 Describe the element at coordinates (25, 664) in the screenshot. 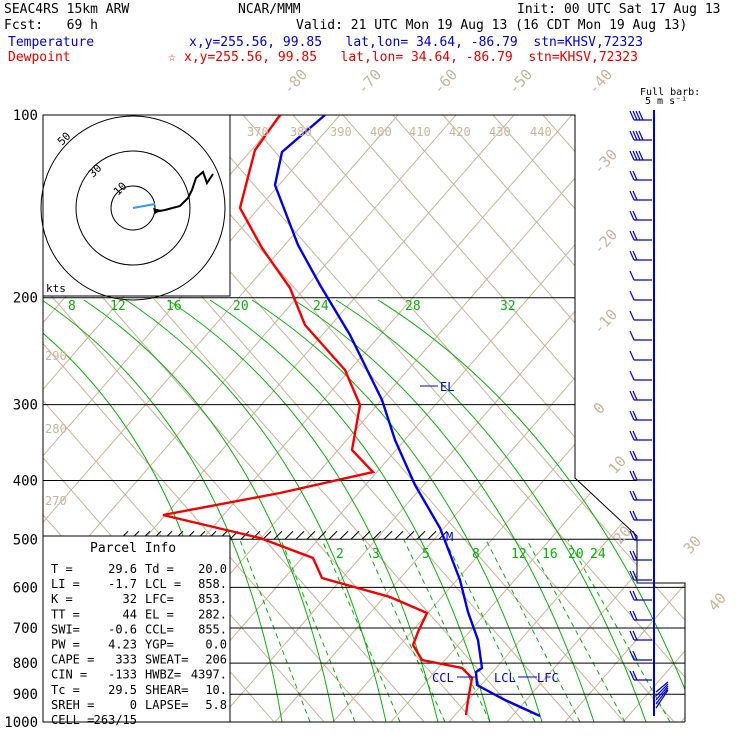

I see `pressure-label: 800` at that location.